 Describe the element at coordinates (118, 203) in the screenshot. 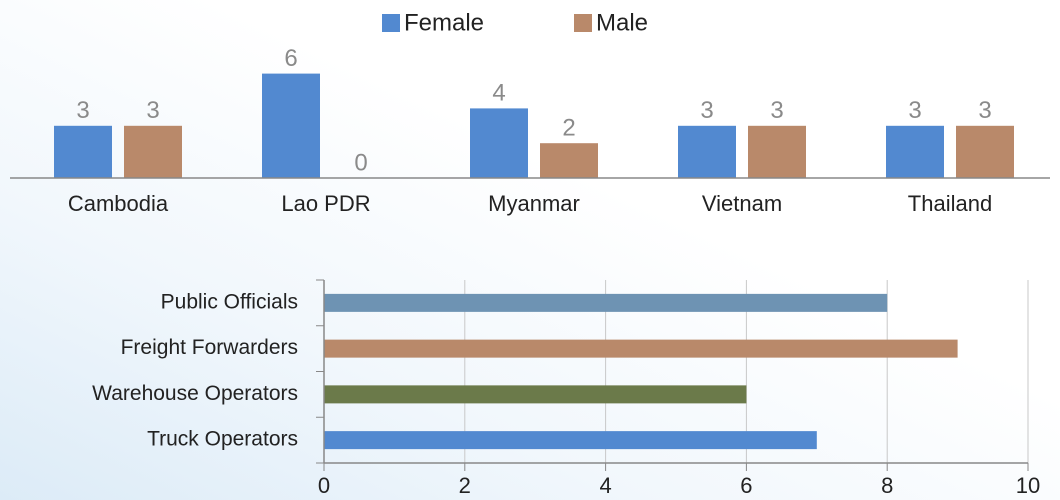

I see `x-tick-label: Cambodia` at that location.